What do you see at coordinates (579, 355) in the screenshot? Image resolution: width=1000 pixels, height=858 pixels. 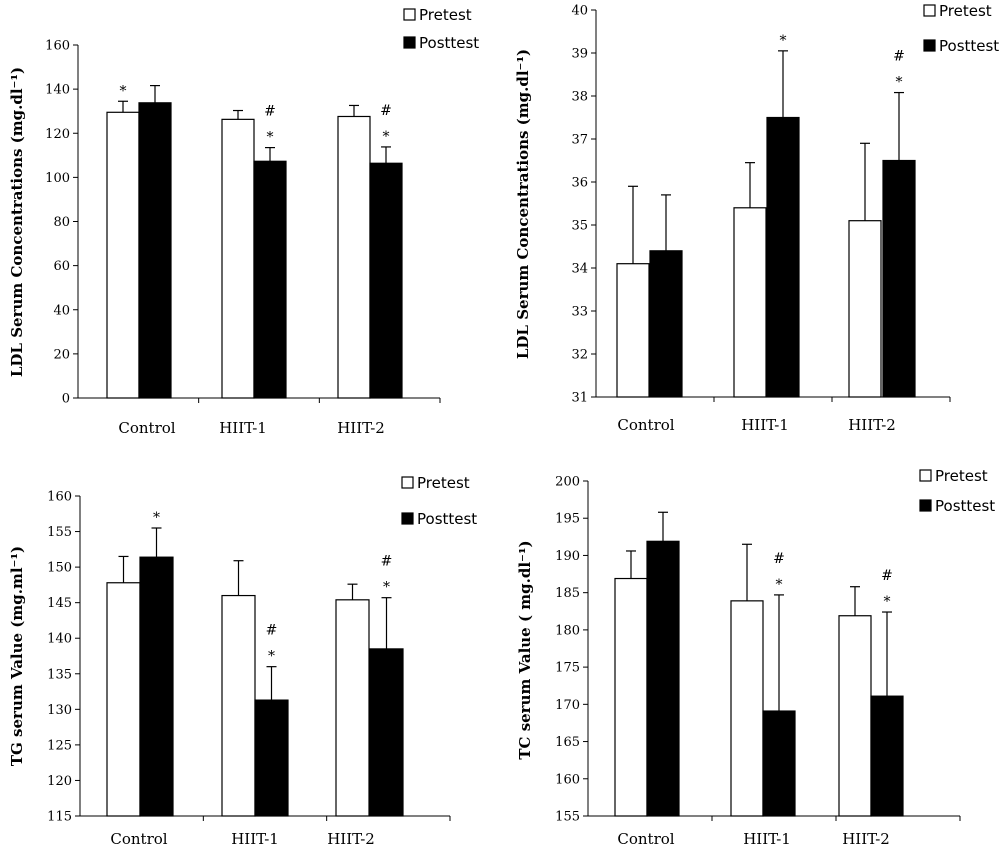 I see `y-tick-label: 32` at bounding box center [579, 355].